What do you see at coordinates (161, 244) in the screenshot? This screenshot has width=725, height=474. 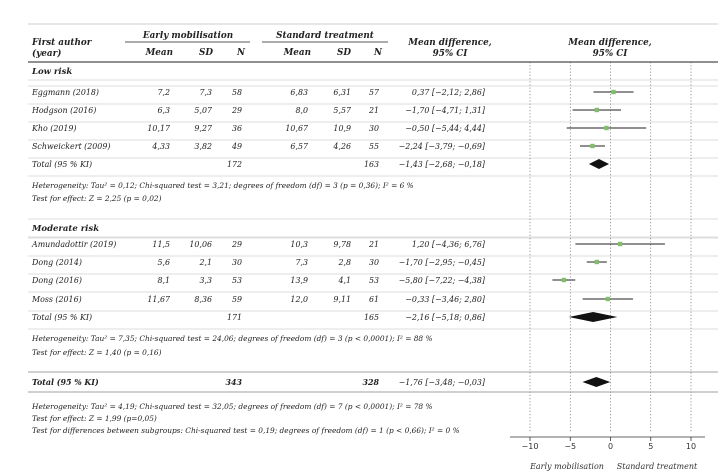 I see `early-mean: 11,5` at bounding box center [161, 244].